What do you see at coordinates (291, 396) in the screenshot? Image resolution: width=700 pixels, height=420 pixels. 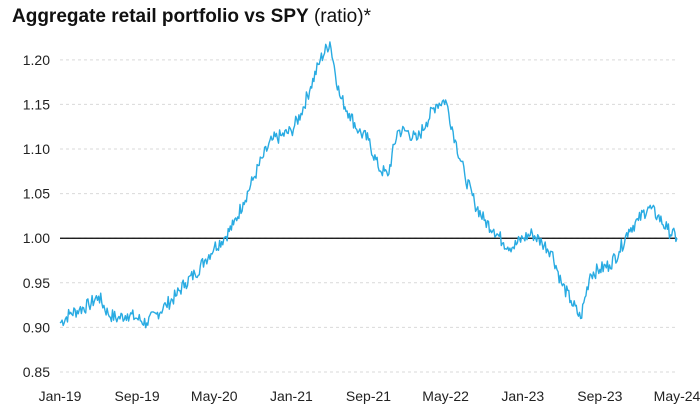 I see `x-tick-label: Jan-21` at bounding box center [291, 396].